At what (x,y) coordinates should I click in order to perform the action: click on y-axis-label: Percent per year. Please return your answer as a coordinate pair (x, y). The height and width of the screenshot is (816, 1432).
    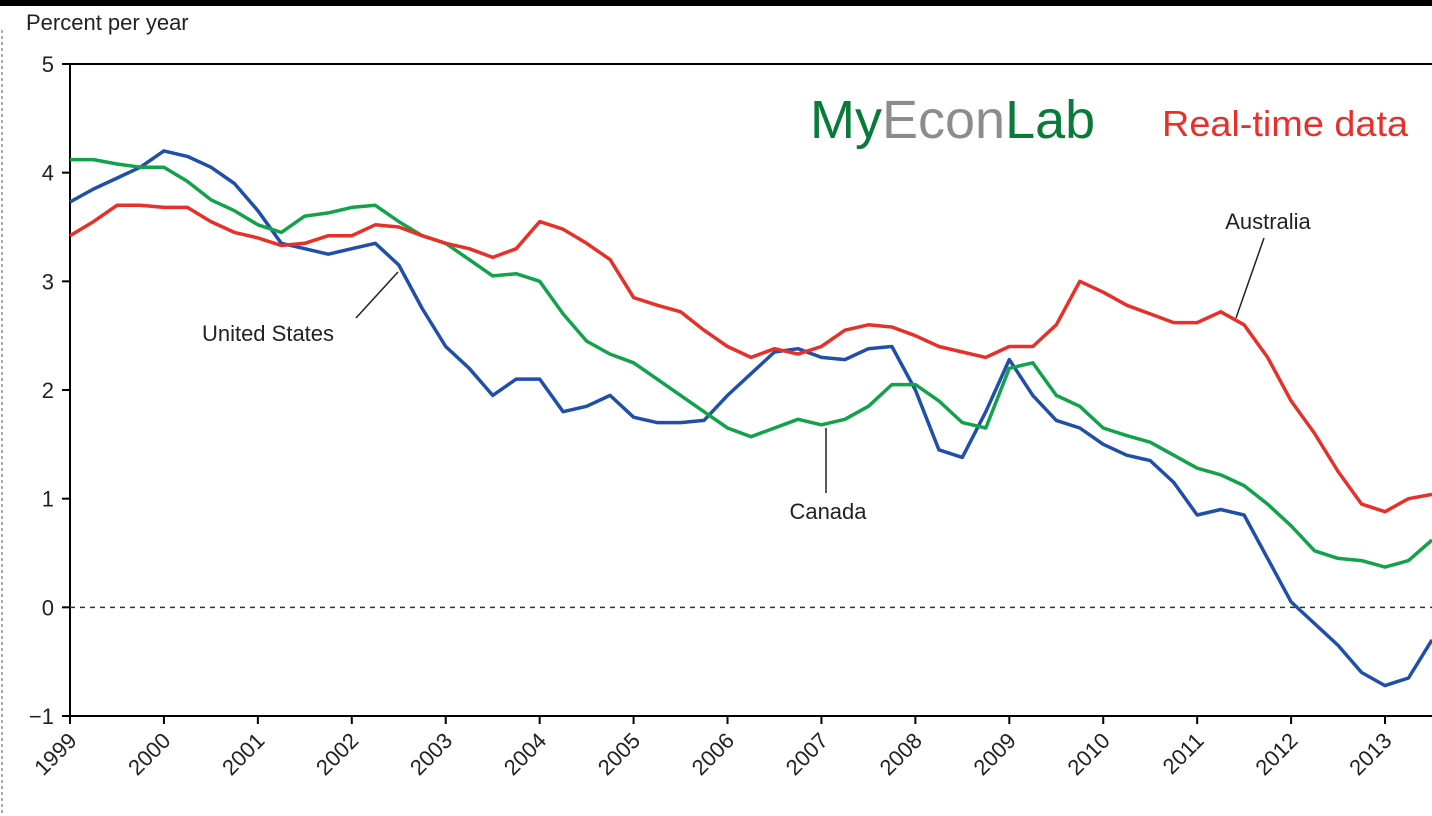
    Looking at the image, I should click on (107, 22).